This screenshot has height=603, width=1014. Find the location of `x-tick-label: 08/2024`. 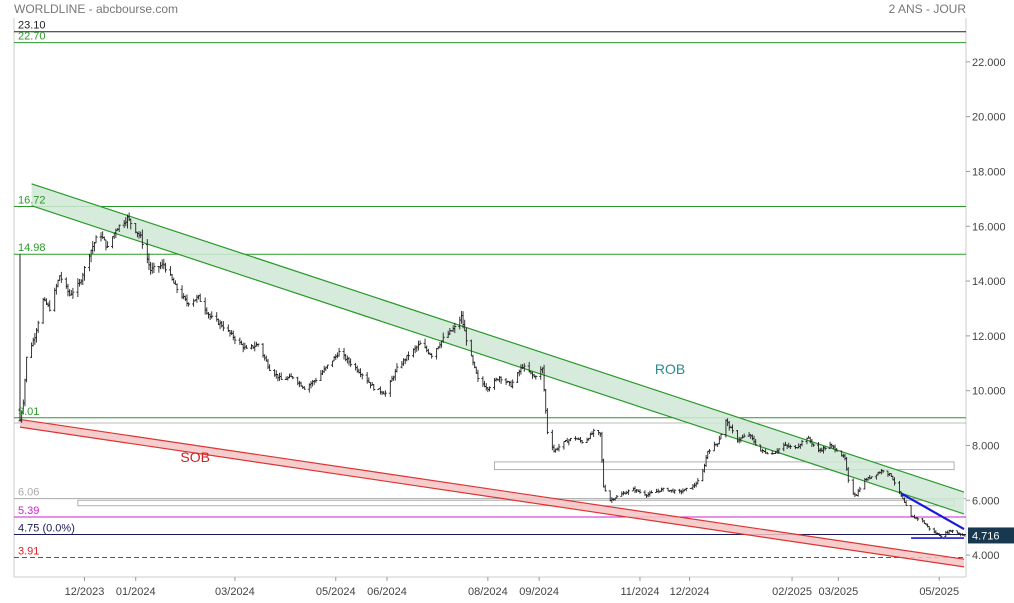

x-tick-label: 08/2024 is located at coordinates (488, 592).